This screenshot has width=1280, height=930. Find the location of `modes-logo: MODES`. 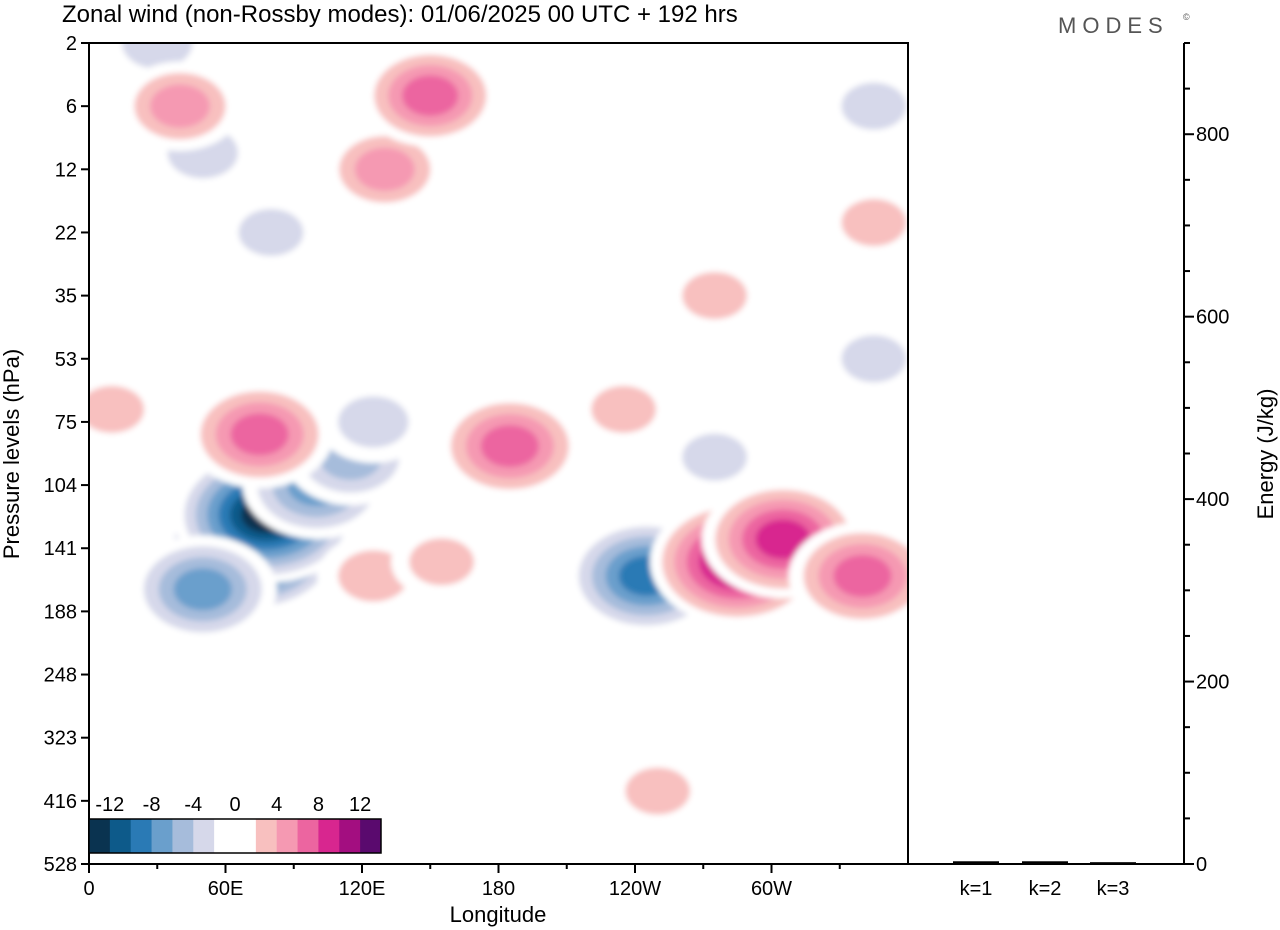

modes-logo: MODES is located at coordinates (1113, 25).